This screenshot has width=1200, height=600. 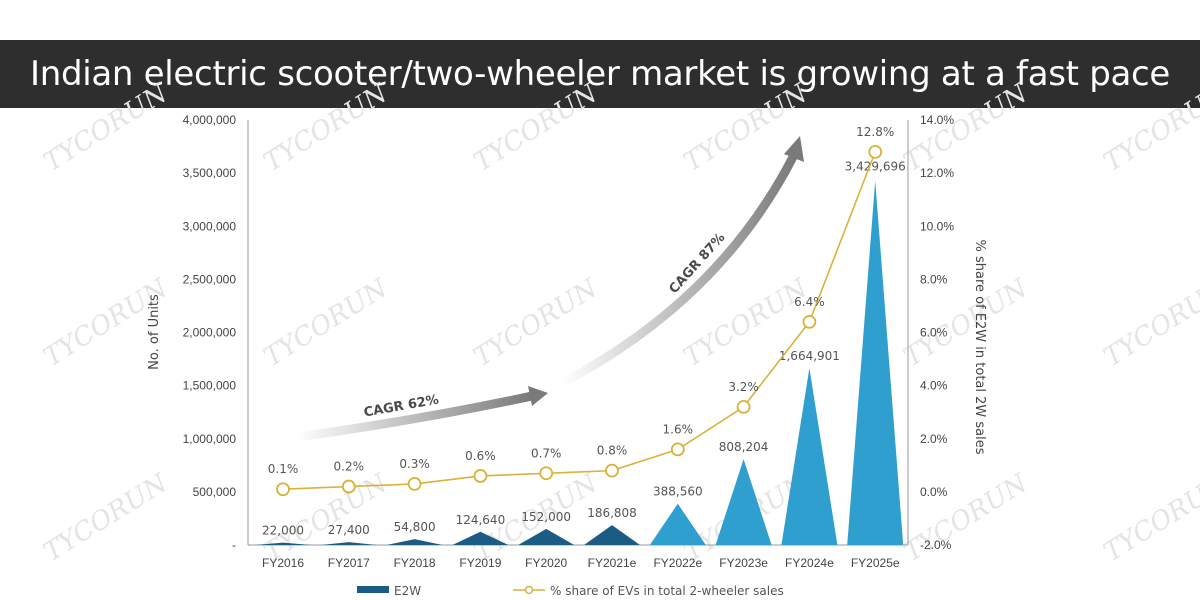 What do you see at coordinates (349, 467) in the screenshot?
I see `share-value-label: 0.2%` at bounding box center [349, 467].